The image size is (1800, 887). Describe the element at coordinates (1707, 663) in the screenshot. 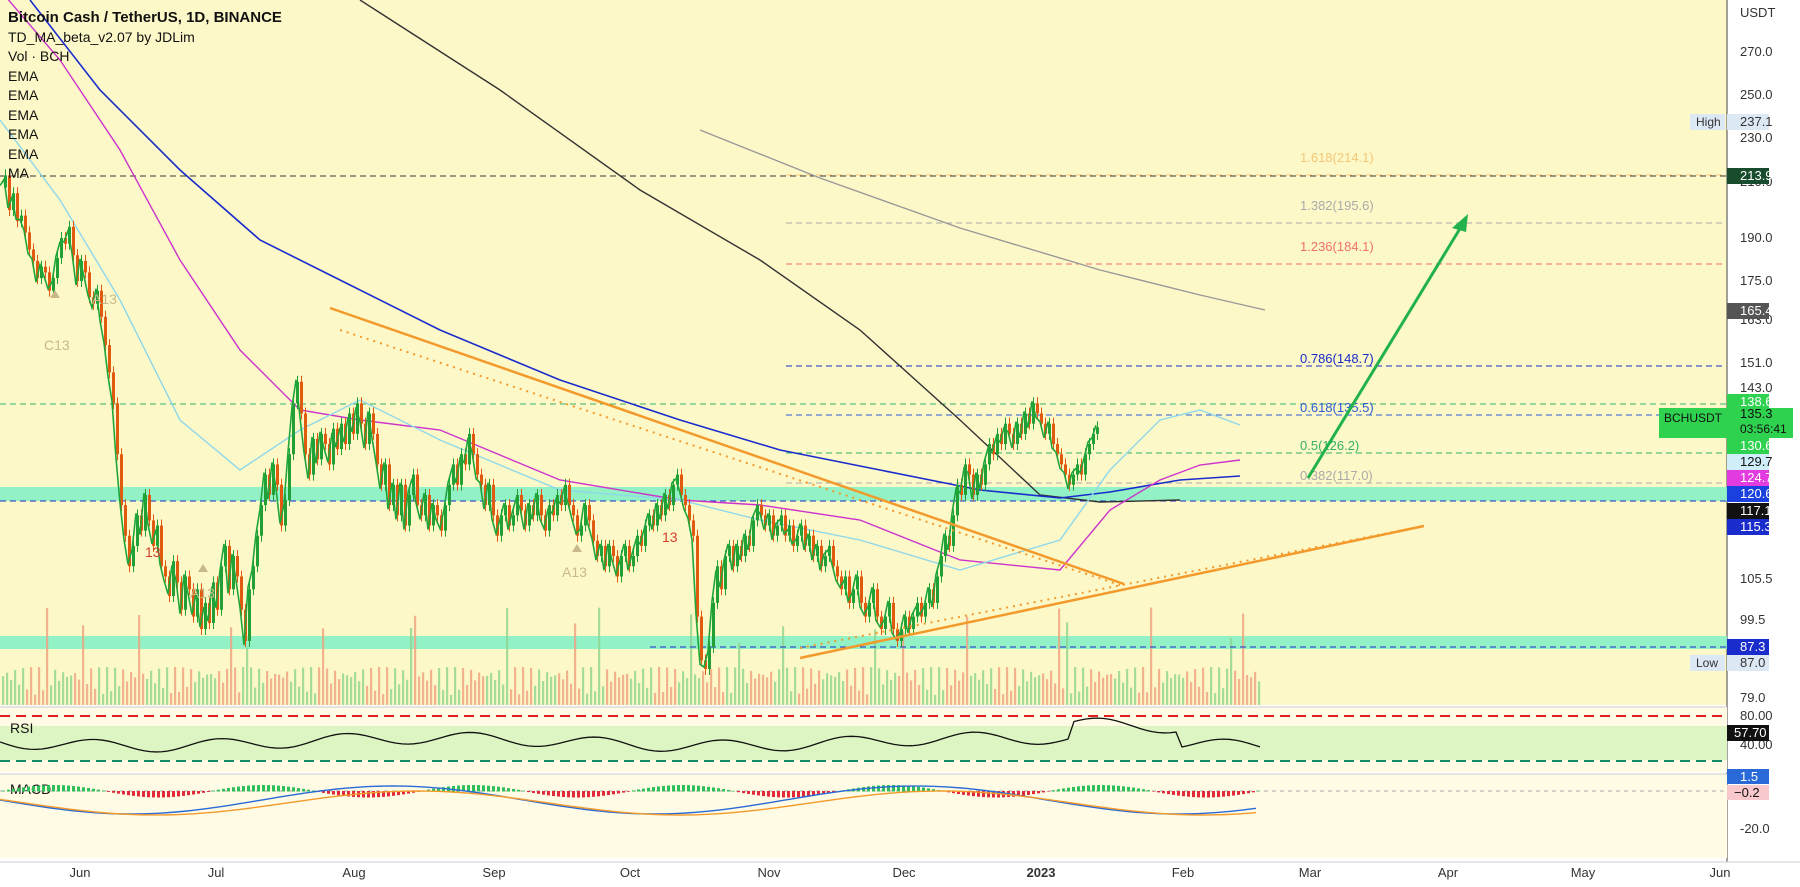

I see `price-tag-caption: Low` at that location.